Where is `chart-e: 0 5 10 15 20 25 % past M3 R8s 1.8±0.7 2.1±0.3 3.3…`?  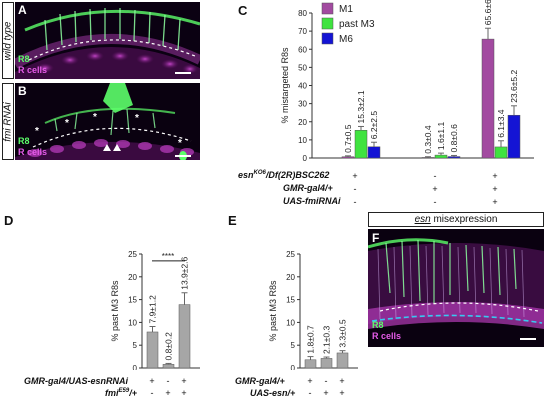
chart-e: 0 5 10 15 20 25 % past M3 R8s 1.8±0.7 2.1±0.3 3.3… is located at coordinates (313, 291).